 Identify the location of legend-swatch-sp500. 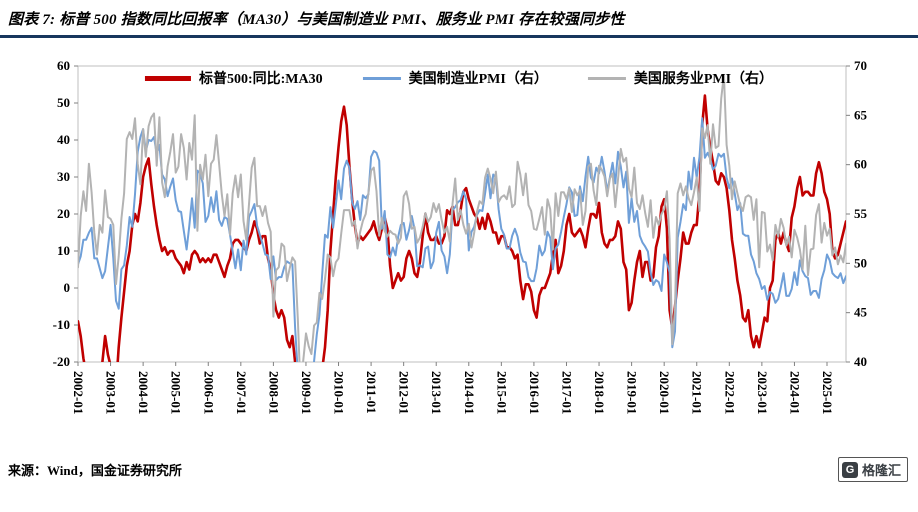
(167, 78).